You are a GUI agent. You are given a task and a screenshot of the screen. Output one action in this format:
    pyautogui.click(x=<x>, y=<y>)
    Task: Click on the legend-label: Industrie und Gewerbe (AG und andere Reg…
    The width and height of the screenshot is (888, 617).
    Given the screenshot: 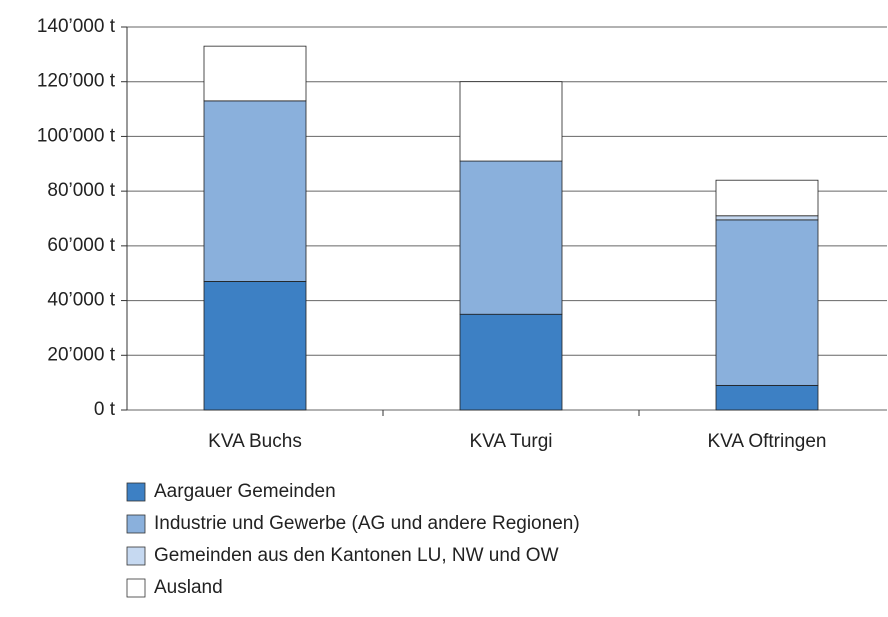 What is the action you would take?
    pyautogui.click(x=367, y=523)
    